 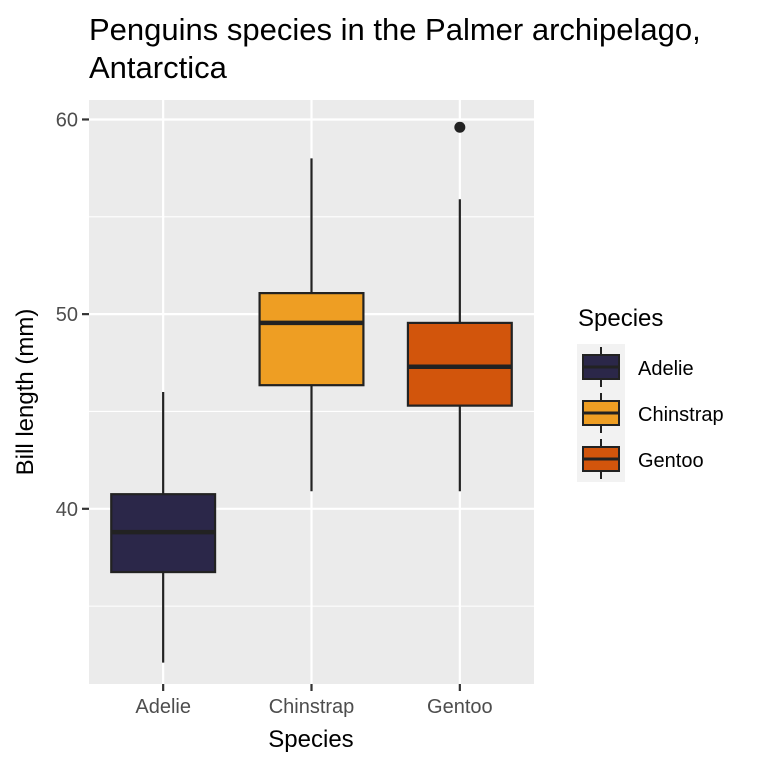 What do you see at coordinates (671, 461) in the screenshot?
I see `legend-label: Gentoo` at bounding box center [671, 461].